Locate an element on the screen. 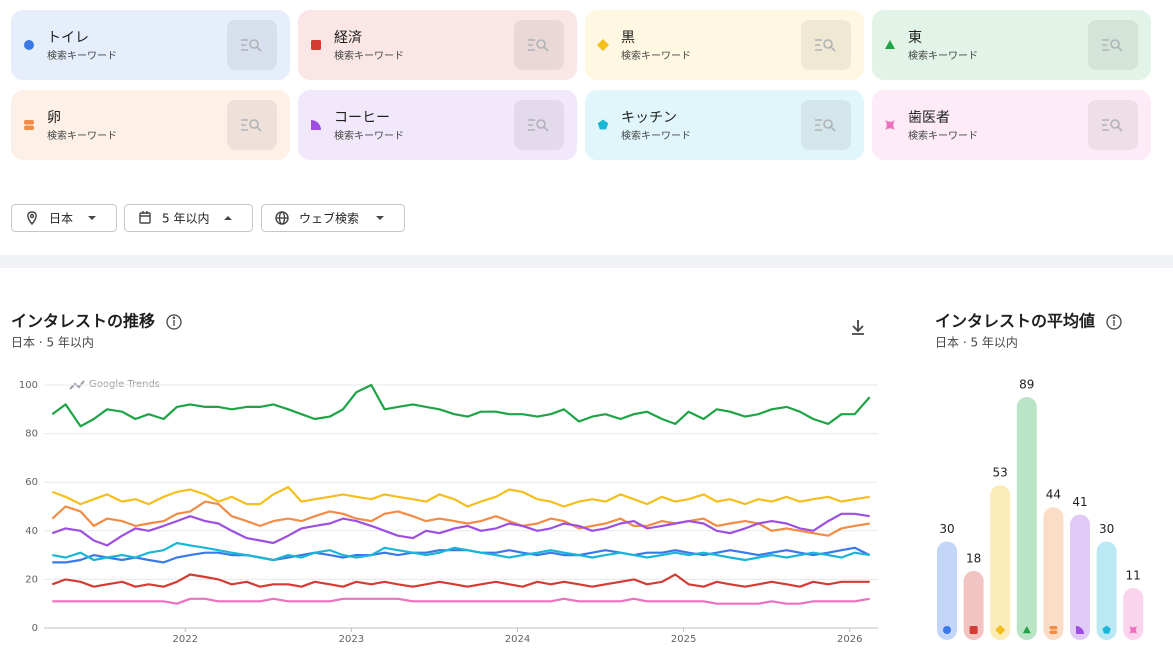 The width and height of the screenshot is (1173, 668). x-tick-label: 2024 is located at coordinates (517, 639).